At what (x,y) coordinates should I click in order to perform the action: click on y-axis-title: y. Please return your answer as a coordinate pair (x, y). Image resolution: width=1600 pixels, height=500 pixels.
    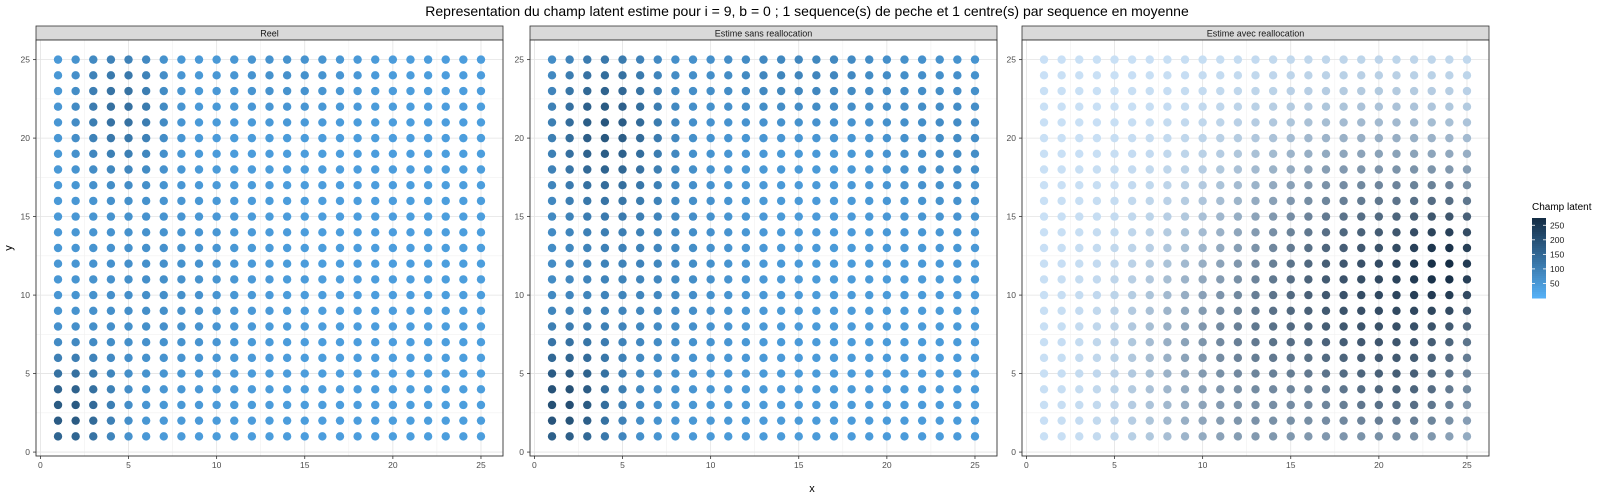
    Looking at the image, I should click on (9, 248).